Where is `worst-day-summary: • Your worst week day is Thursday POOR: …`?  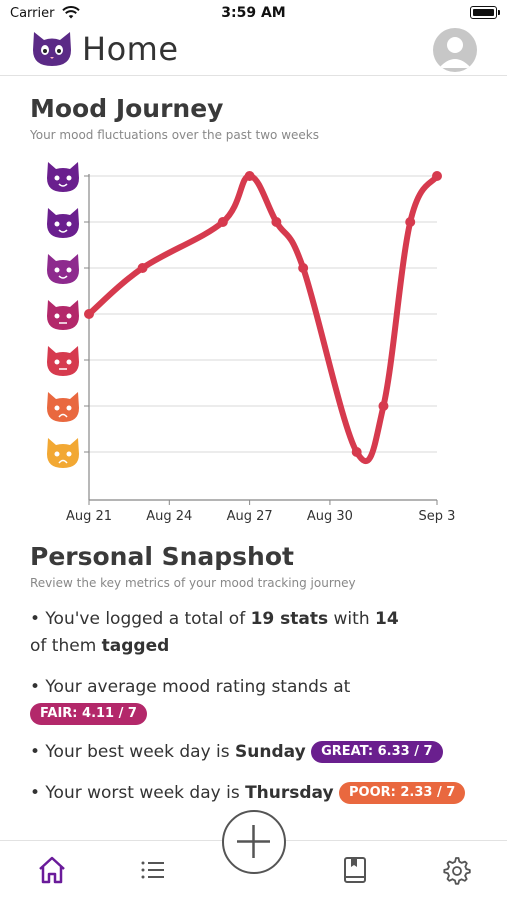
worst-day-summary: • Your worst week day is Thursday POOR: … is located at coordinates (248, 793).